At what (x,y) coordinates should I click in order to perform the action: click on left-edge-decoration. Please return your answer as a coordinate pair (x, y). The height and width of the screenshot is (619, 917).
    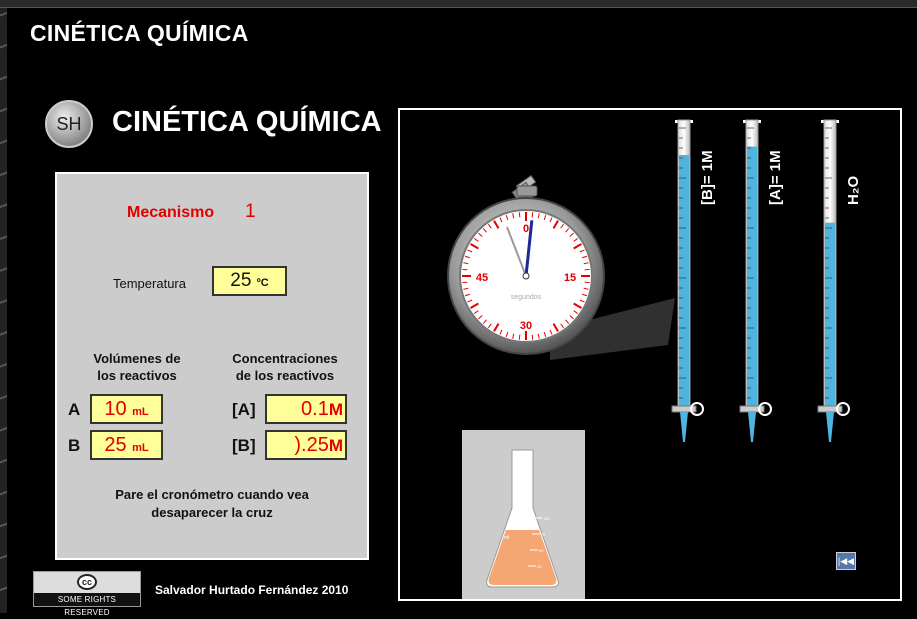
    Looking at the image, I should click on (3, 310).